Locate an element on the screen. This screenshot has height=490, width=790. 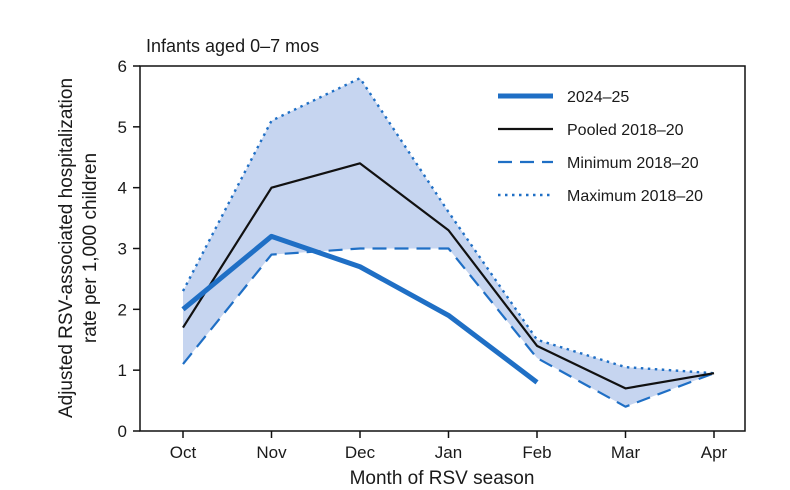
legend-label: 2024–25 is located at coordinates (598, 97).